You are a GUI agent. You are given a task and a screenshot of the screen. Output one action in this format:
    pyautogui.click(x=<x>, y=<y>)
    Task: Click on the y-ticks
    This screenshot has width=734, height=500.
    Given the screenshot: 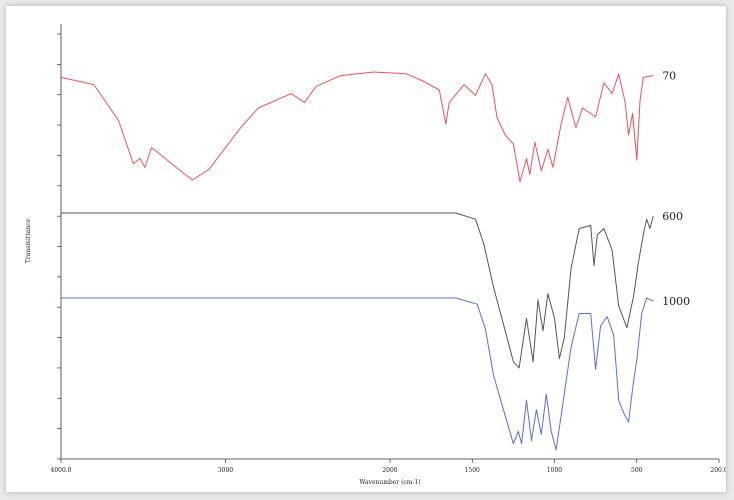 What is the action you would take?
    pyautogui.click(x=59, y=246)
    